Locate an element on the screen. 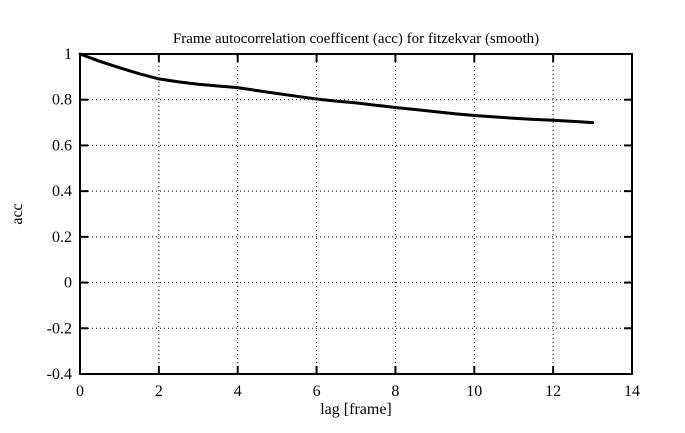 The height and width of the screenshot is (433, 685). x-tick-label: 6 is located at coordinates (317, 391).